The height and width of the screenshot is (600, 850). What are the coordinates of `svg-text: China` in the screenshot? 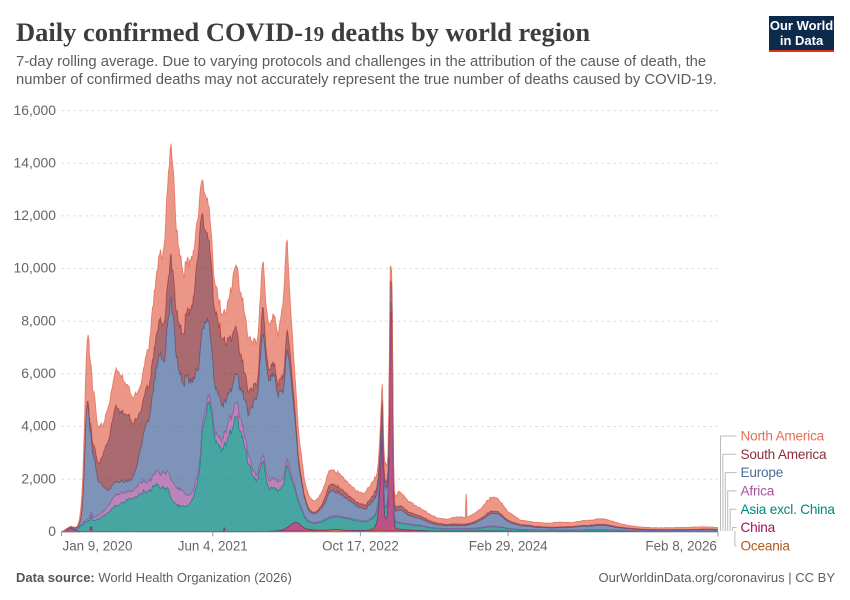 It's located at (758, 527).